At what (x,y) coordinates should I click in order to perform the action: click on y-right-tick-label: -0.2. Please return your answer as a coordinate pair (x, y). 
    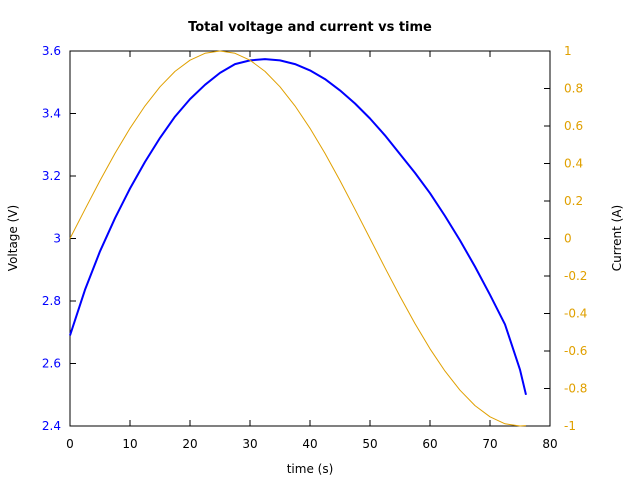
    Looking at the image, I should click on (575, 276).